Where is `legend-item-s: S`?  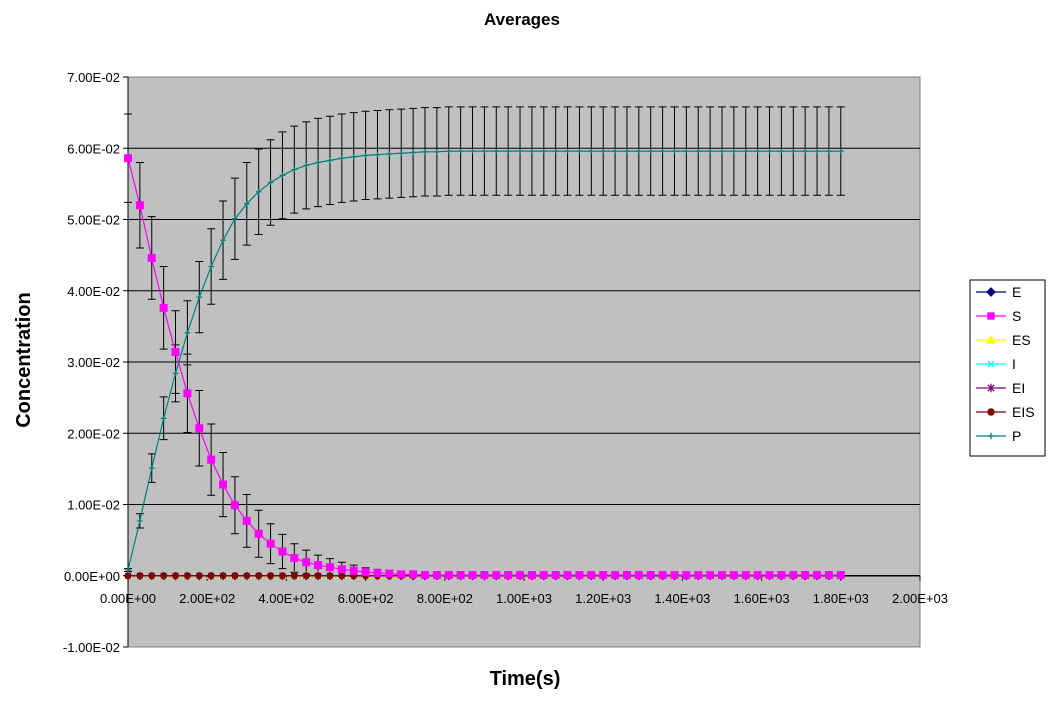 legend-item-s: S is located at coordinates (998, 316).